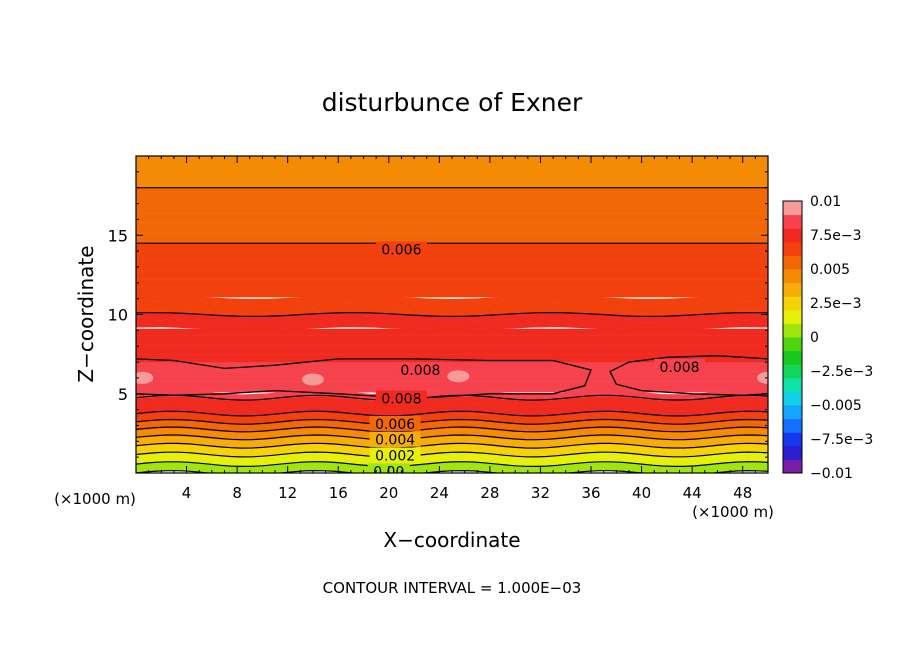  What do you see at coordinates (118, 235) in the screenshot?
I see `y-tick-label: 15` at bounding box center [118, 235].